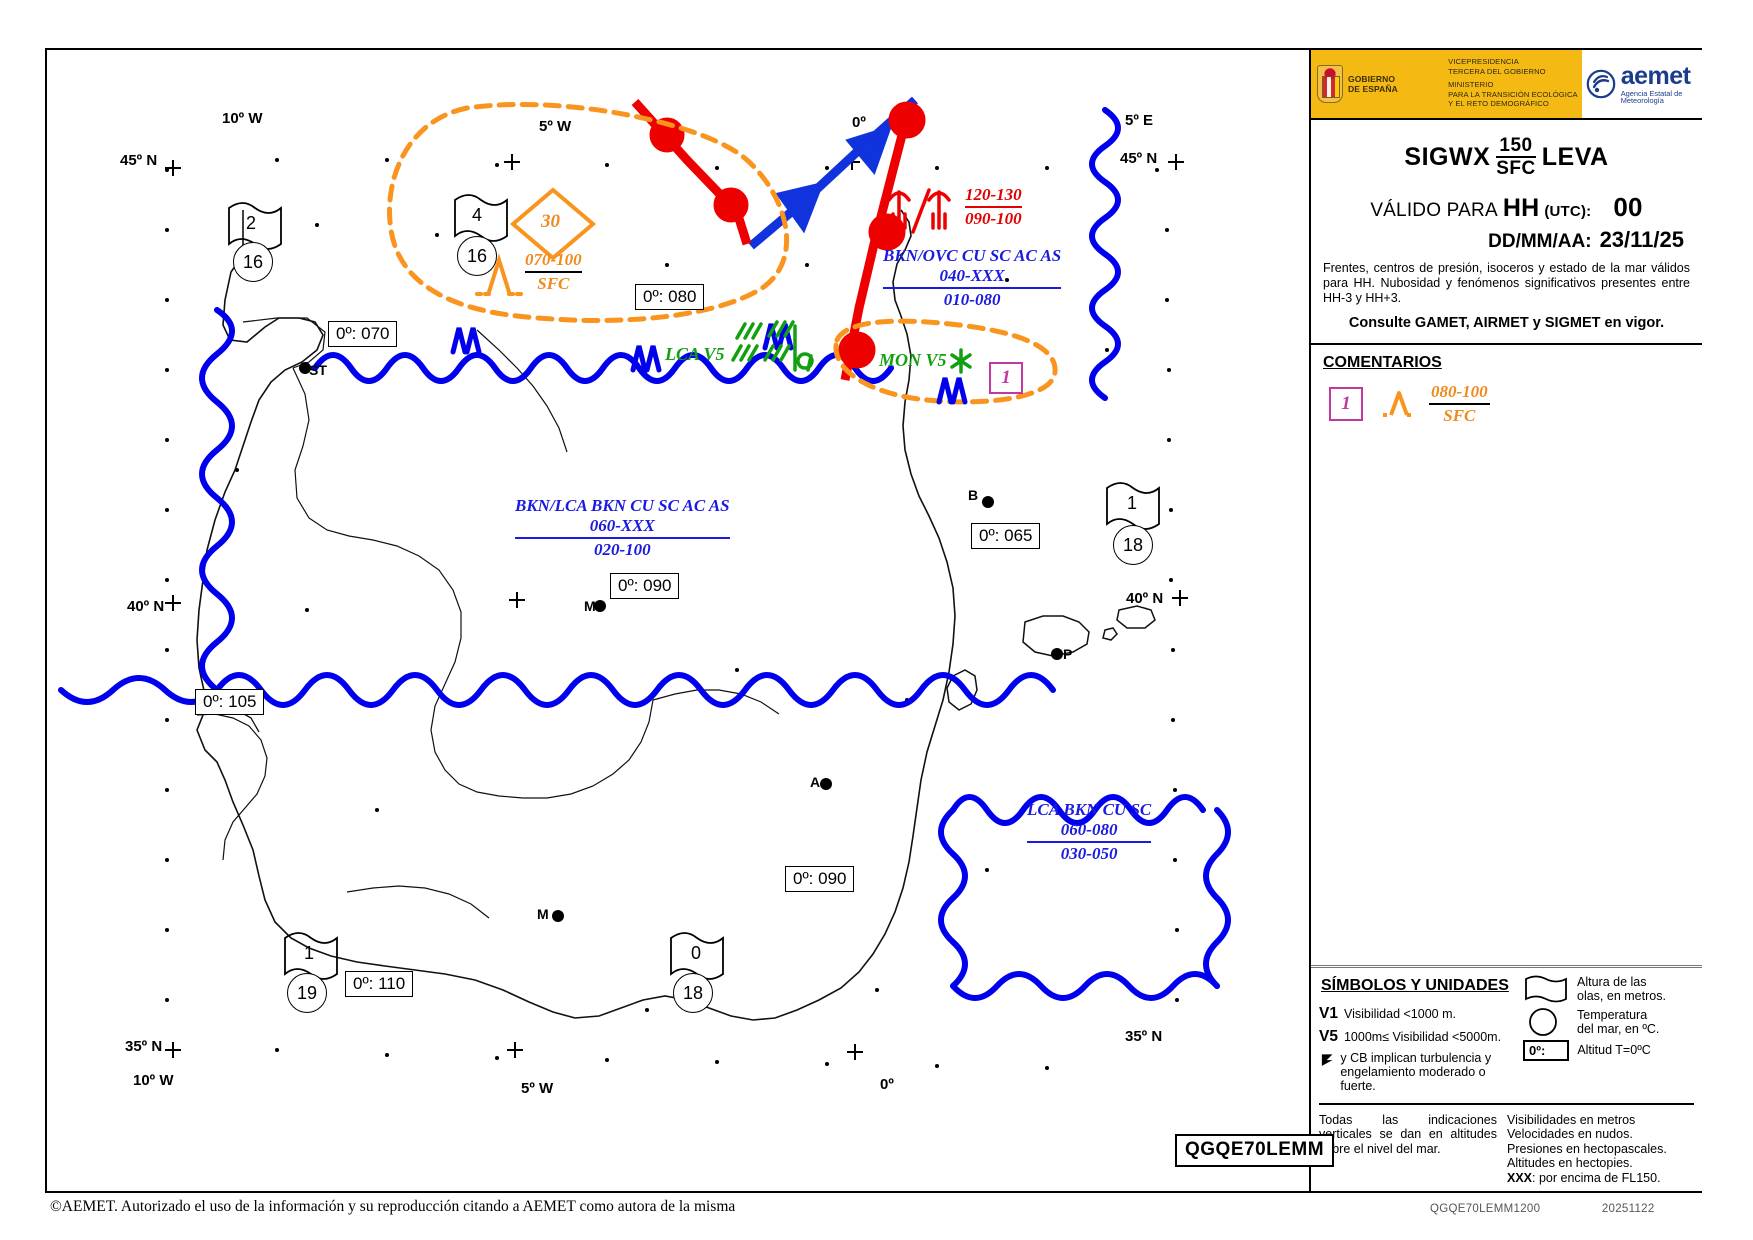 The height and width of the screenshot is (1240, 1753). I want to click on comment-layer-top: 080-100, so click(1459, 393).